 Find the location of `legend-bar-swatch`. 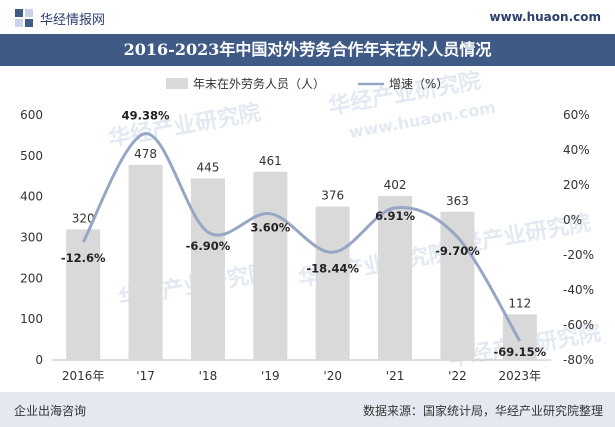

legend-bar-swatch is located at coordinates (177, 83).